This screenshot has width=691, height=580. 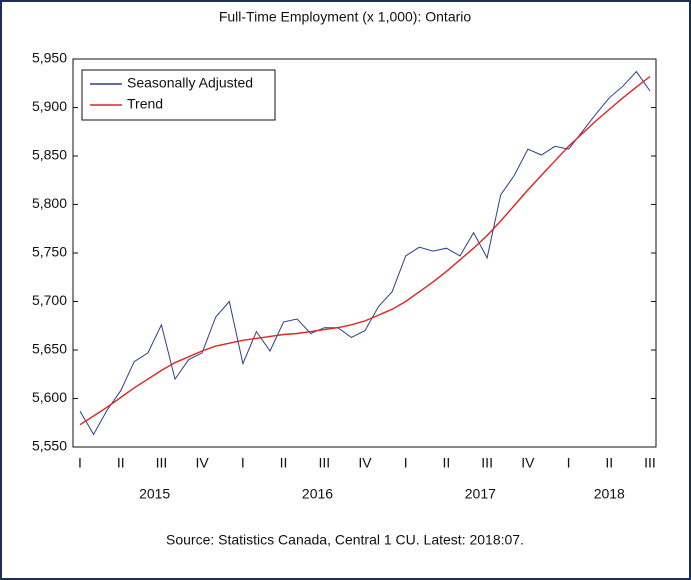 I want to click on legend-label: Trend, so click(x=145, y=104).